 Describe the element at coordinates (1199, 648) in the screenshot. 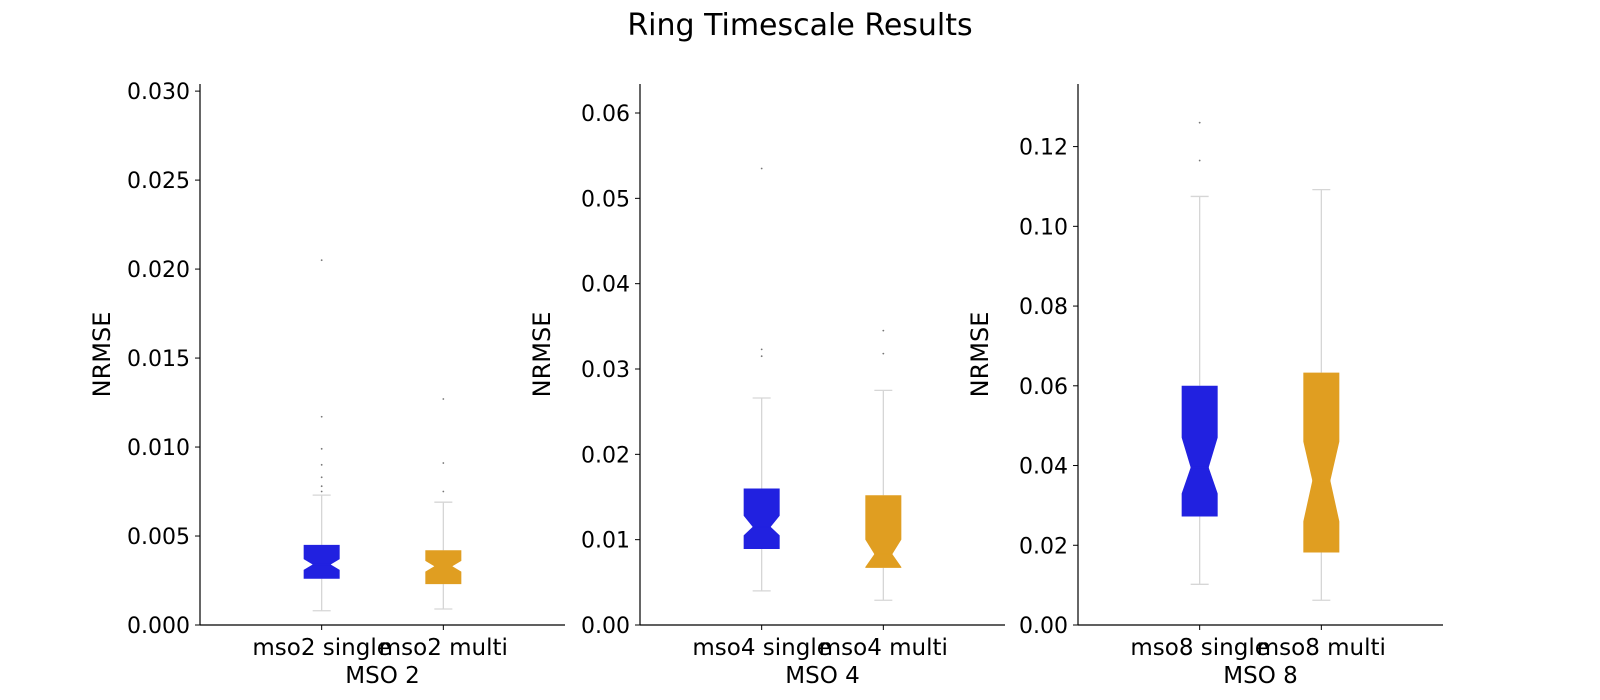

I see `x-tick-label: mso8 single` at that location.